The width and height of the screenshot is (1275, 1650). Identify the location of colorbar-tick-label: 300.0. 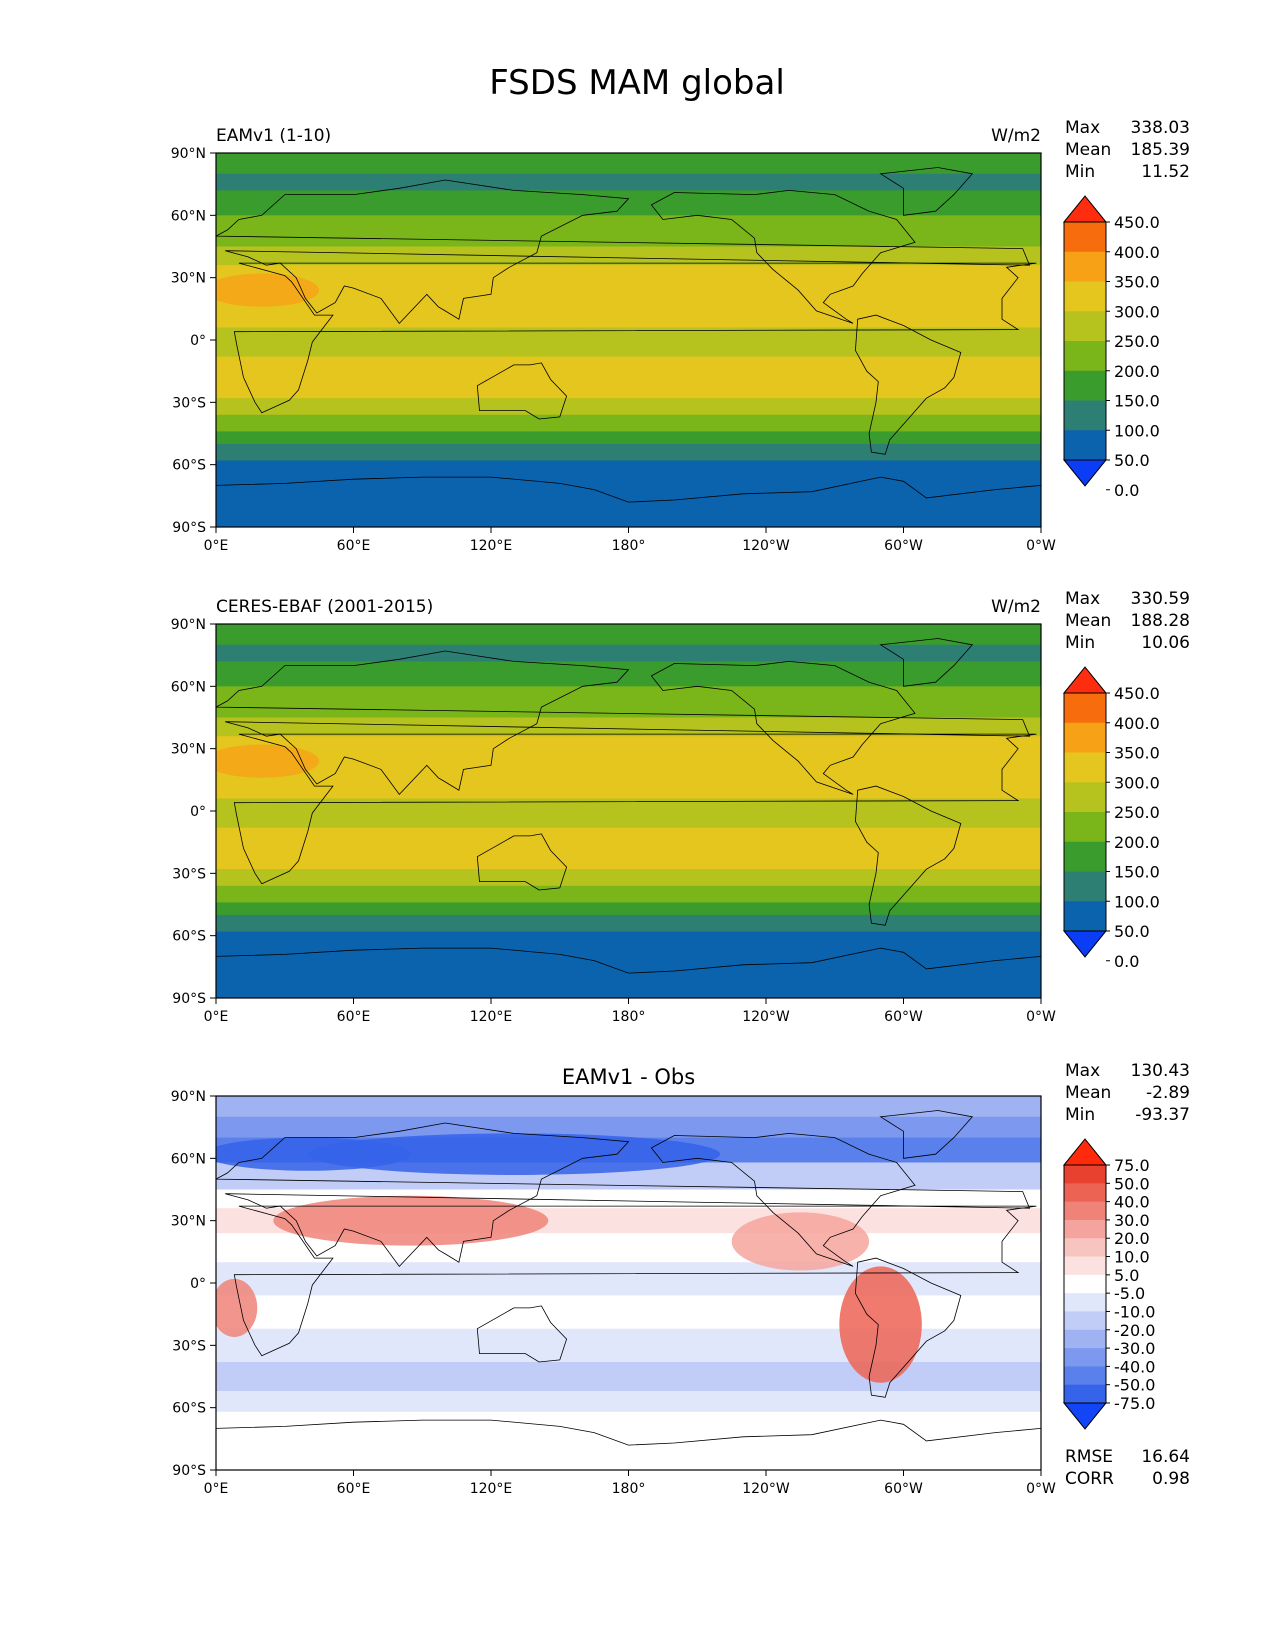
(1137, 782).